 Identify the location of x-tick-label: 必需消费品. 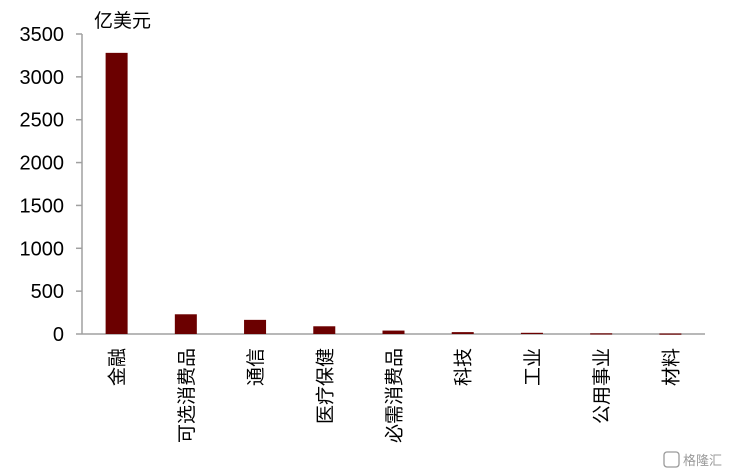
(395, 395).